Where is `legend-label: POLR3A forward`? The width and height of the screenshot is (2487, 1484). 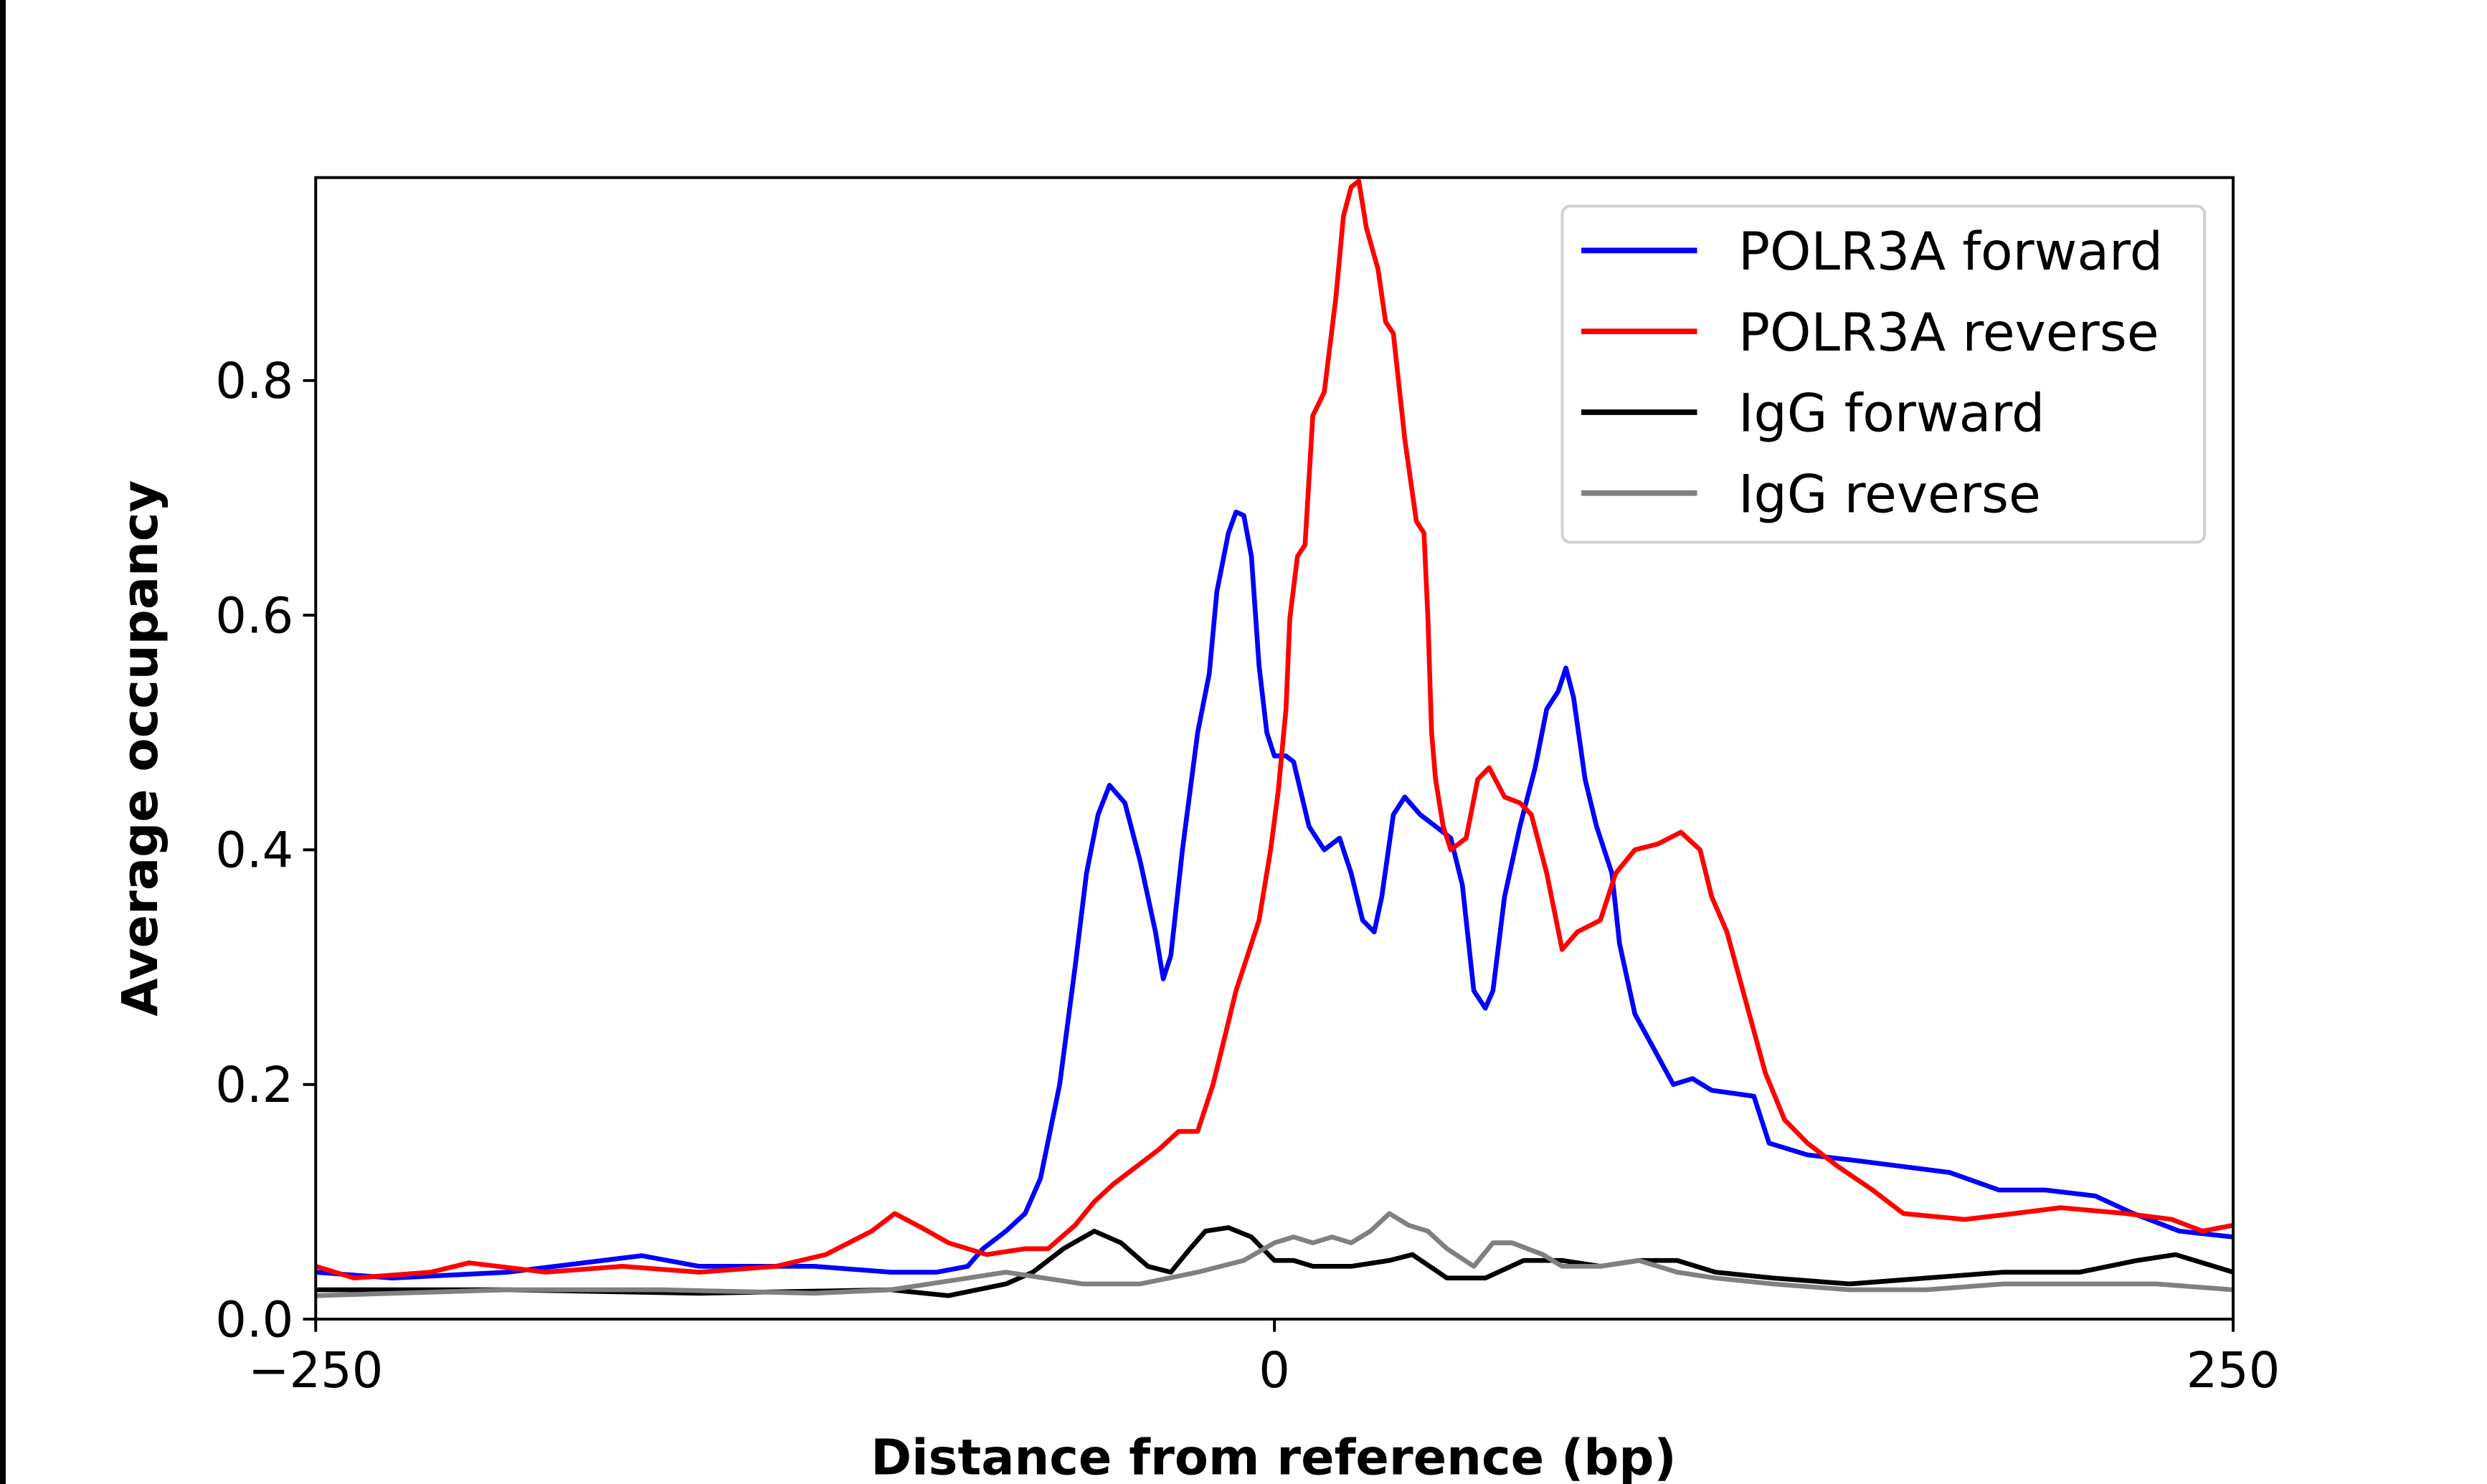 legend-label: POLR3A forward is located at coordinates (1951, 252).